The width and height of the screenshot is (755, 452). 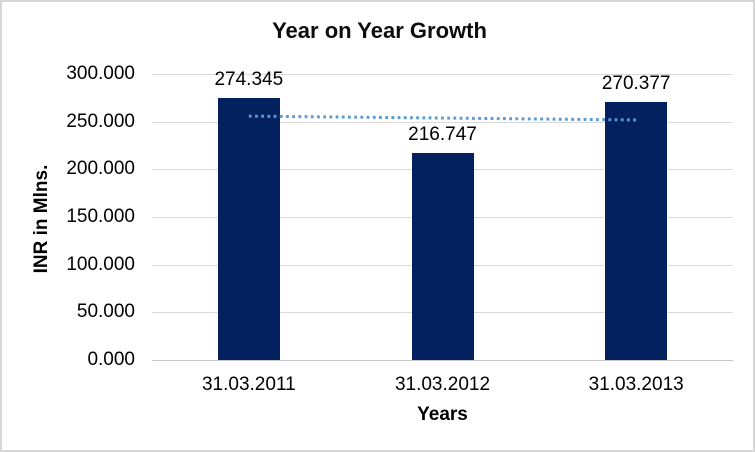 What do you see at coordinates (105, 312) in the screenshot?
I see `y-axis-tick-label: 50.000` at bounding box center [105, 312].